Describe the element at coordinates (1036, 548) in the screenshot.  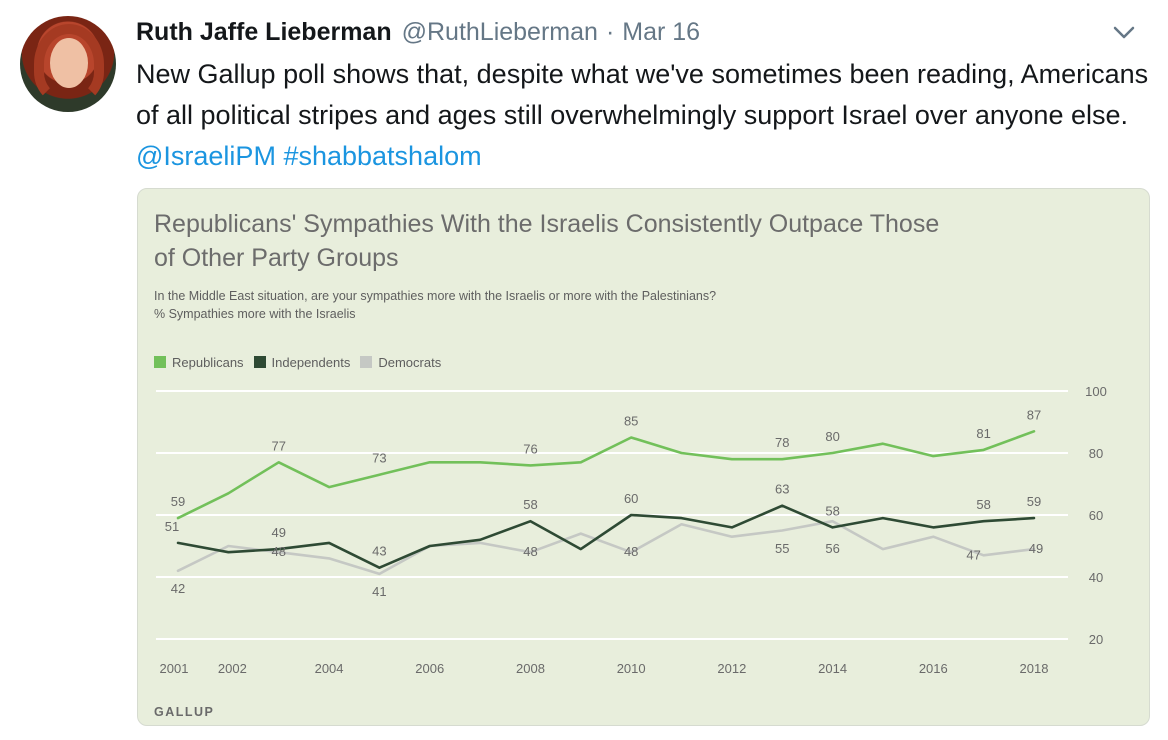
I see `data-label-democrats: 49` at that location.